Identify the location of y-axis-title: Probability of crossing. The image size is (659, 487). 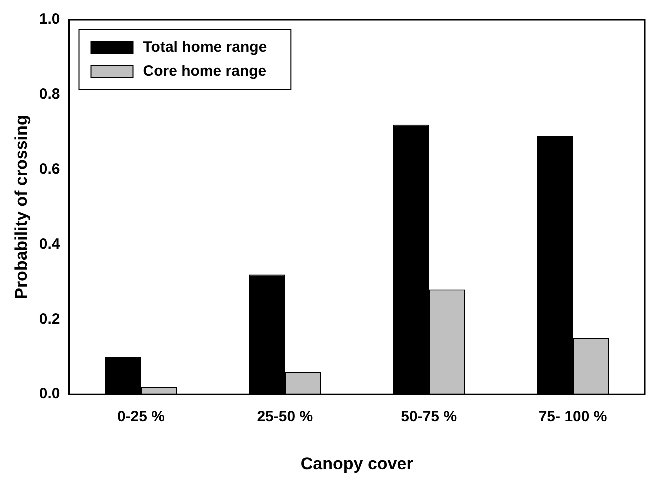
(21, 207).